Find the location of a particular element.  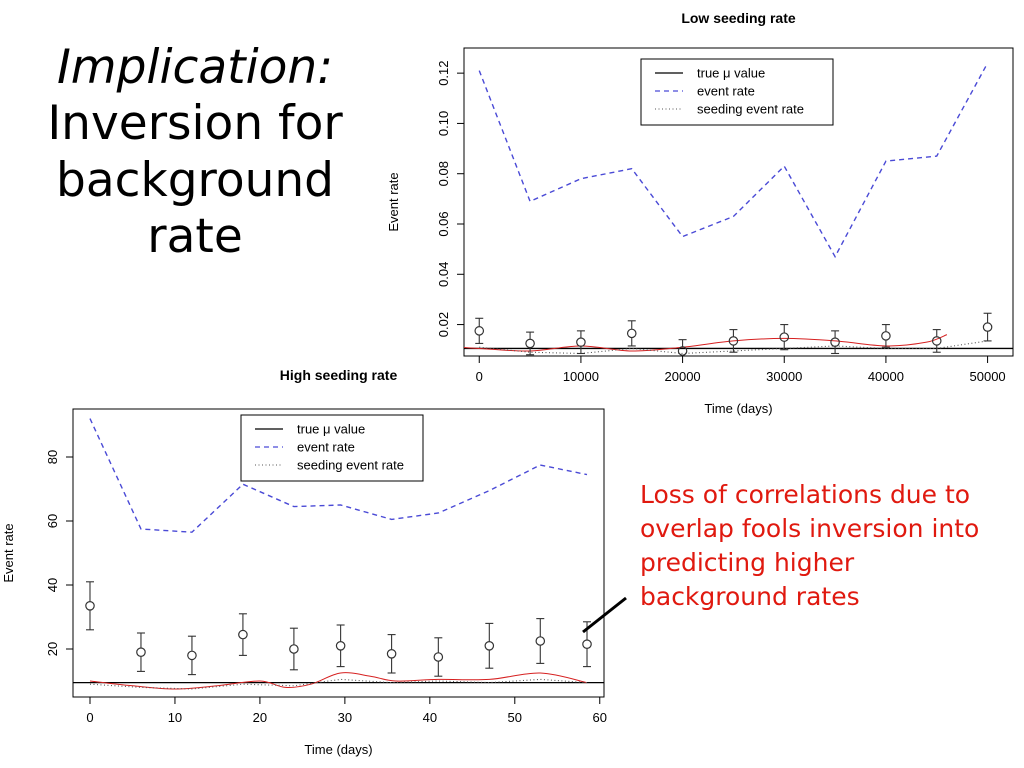

y-tick-label: 0.12 is located at coordinates (443, 72).